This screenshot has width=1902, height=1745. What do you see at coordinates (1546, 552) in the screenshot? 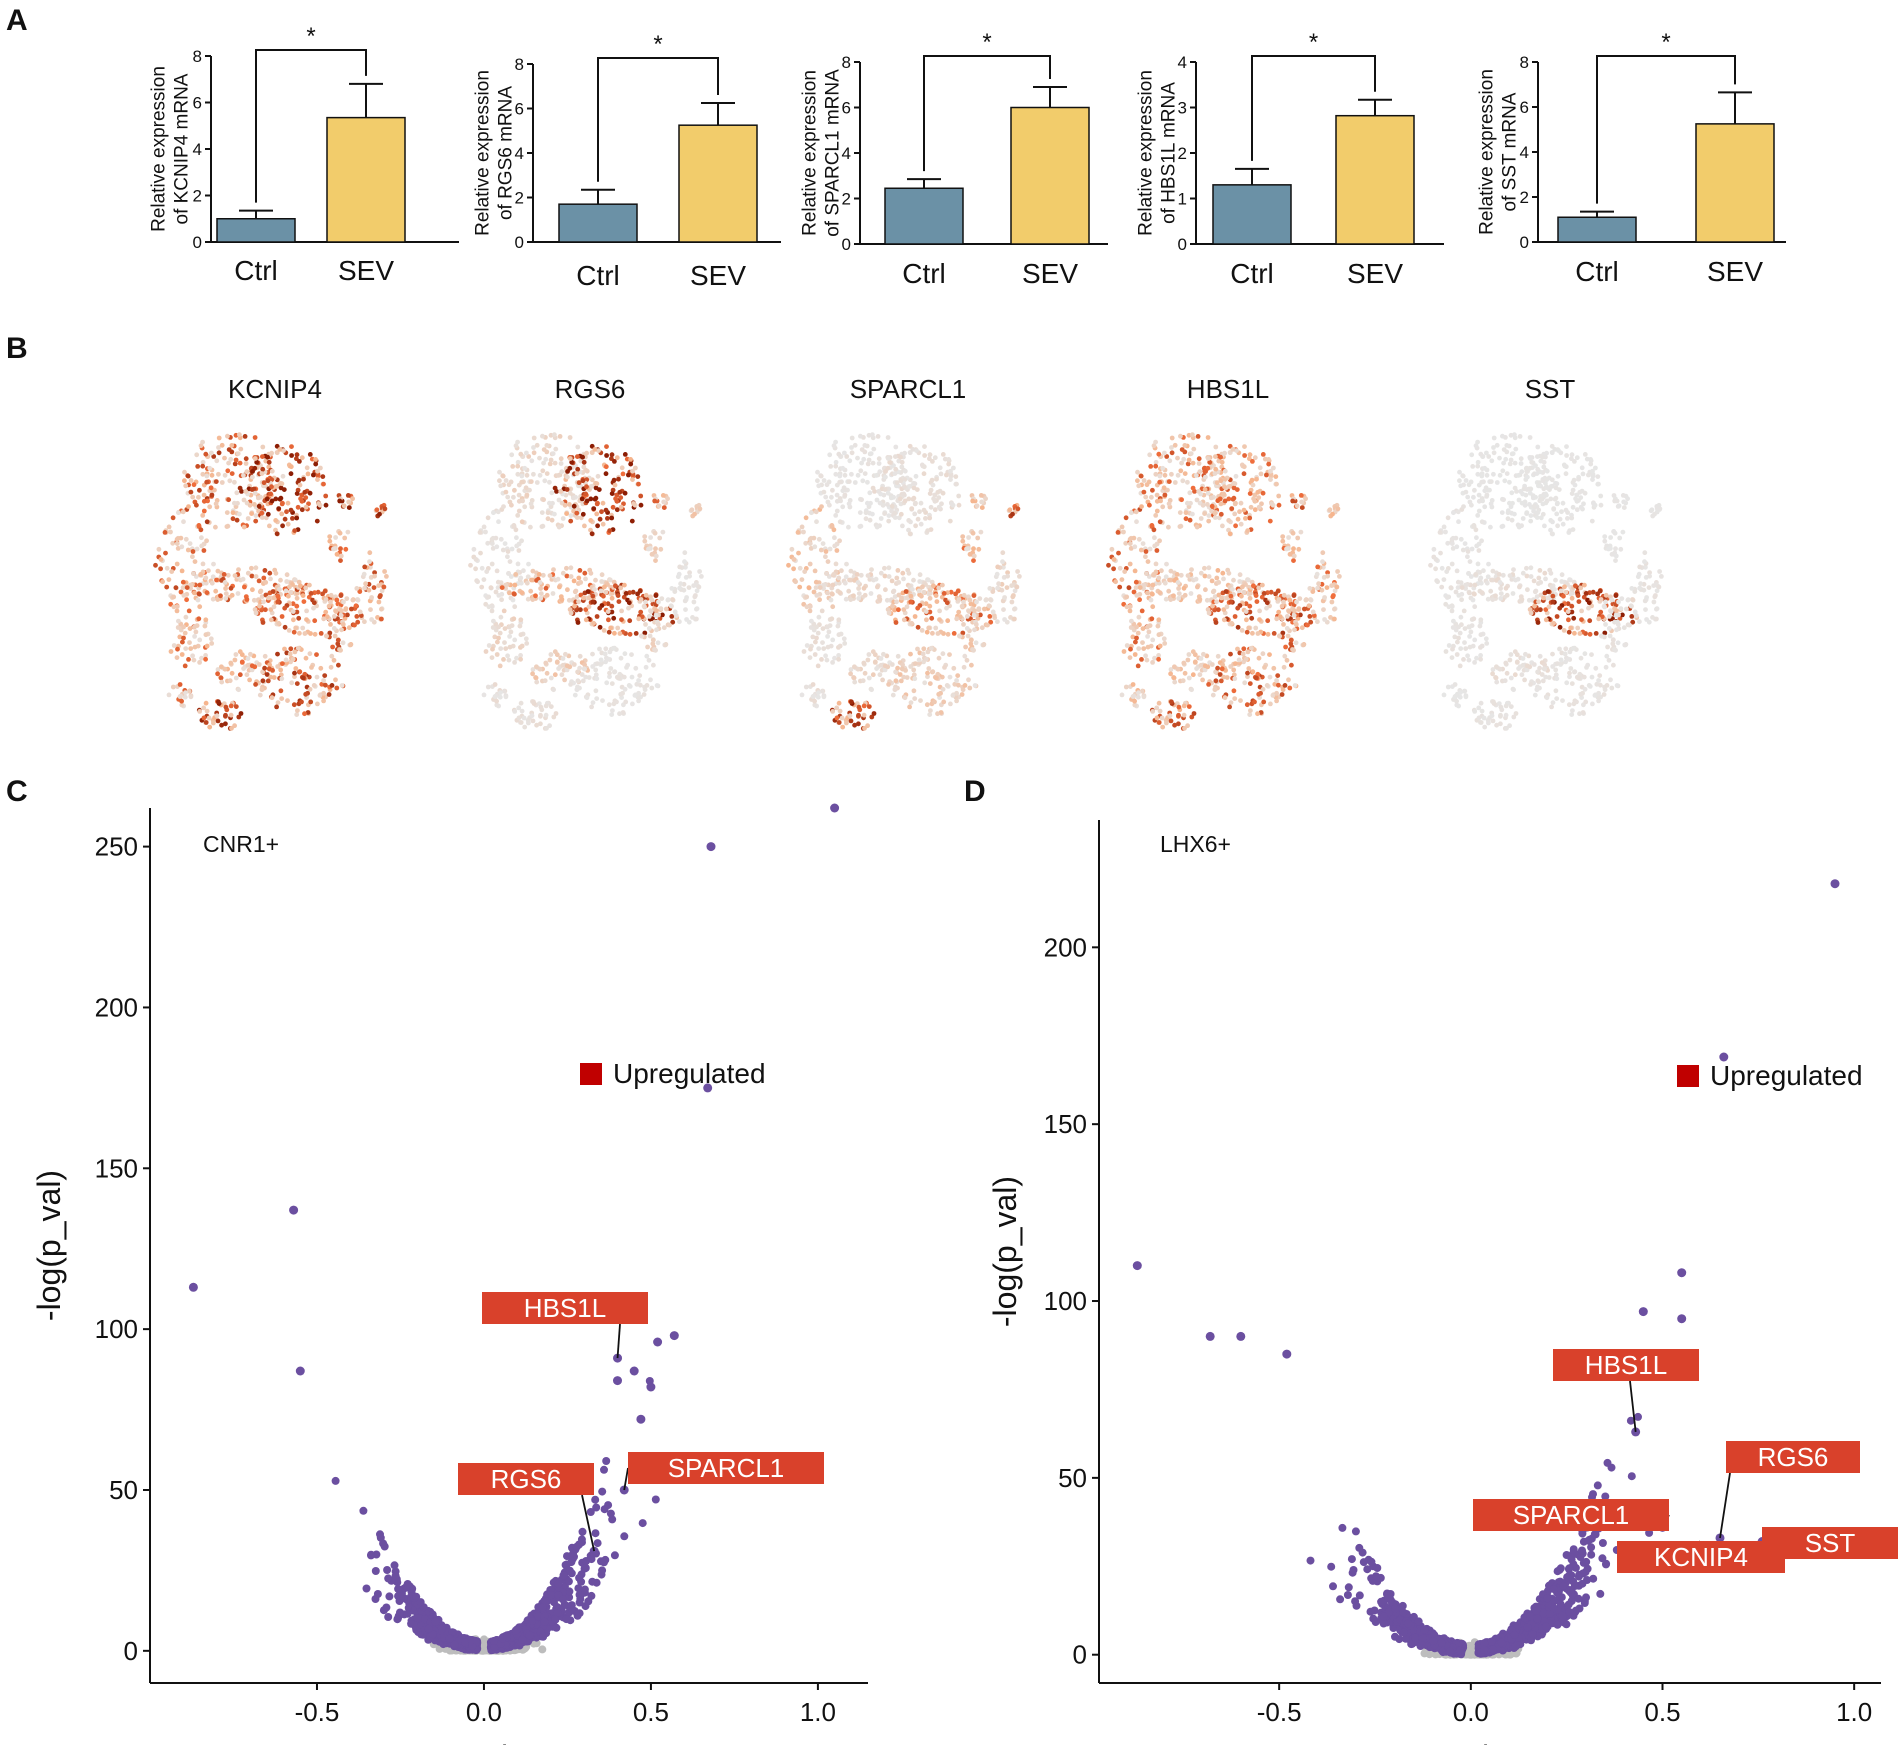
I see `tsne-plot-sst: SST` at bounding box center [1546, 552].